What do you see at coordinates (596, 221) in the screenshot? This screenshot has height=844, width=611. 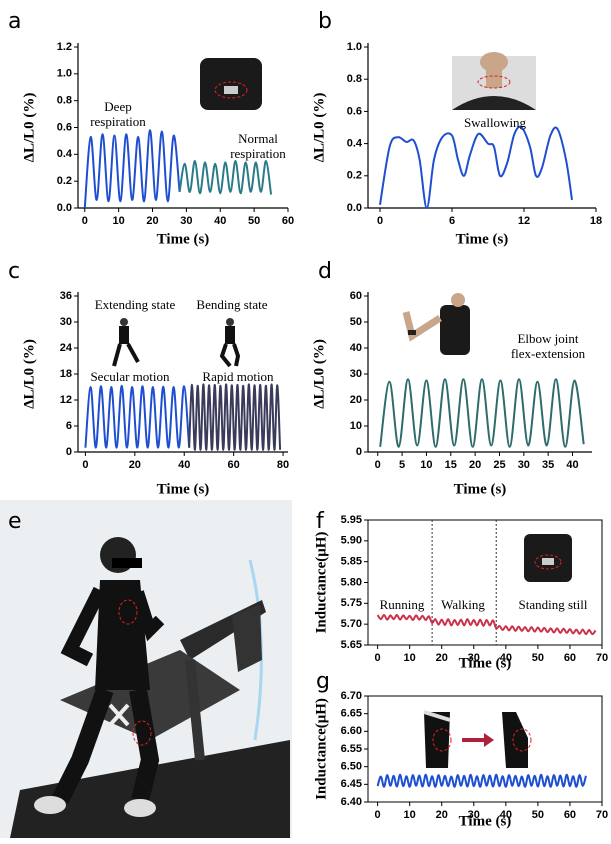 I see `x-tick-label: 18` at bounding box center [596, 221].